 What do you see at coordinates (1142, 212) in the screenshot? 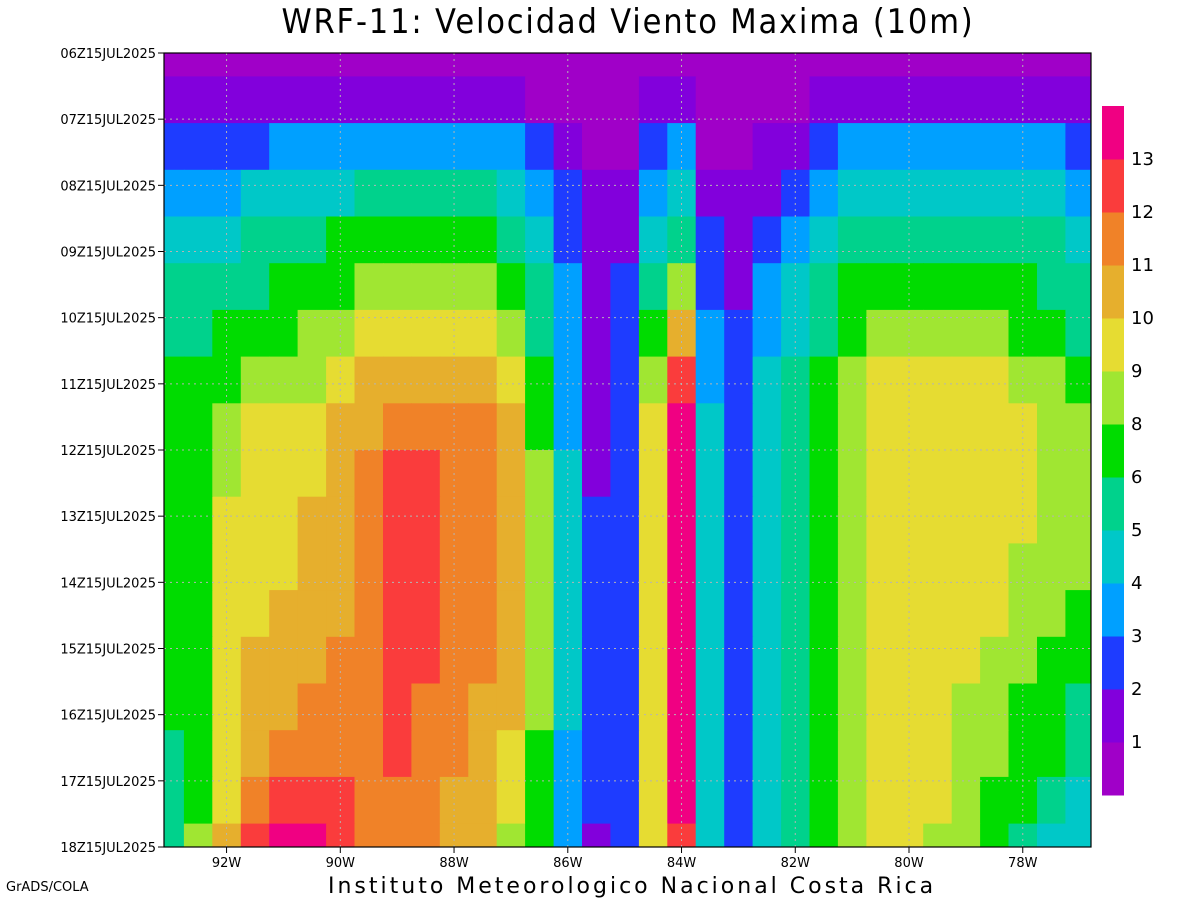
I see `colorbar-label: 12` at bounding box center [1142, 212].